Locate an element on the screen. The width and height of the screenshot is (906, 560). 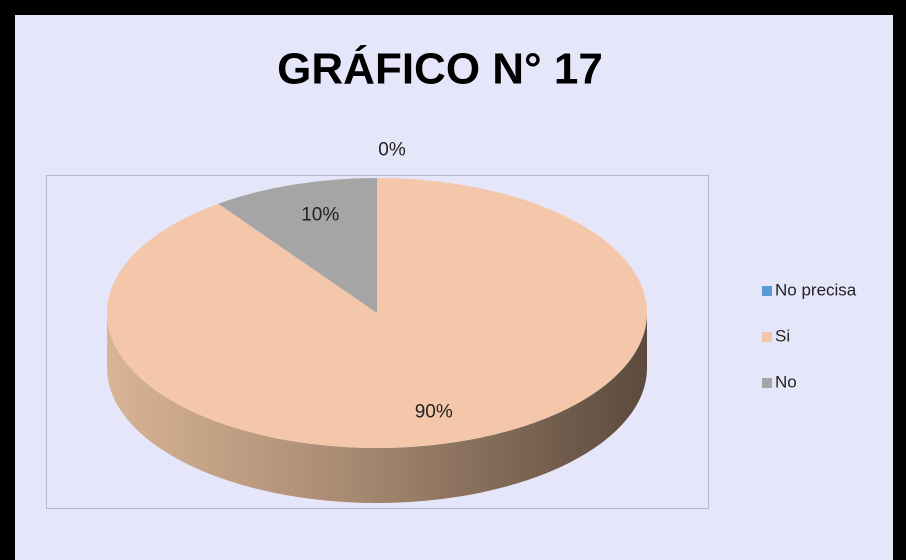
pie-slice is located at coordinates (297, 245).